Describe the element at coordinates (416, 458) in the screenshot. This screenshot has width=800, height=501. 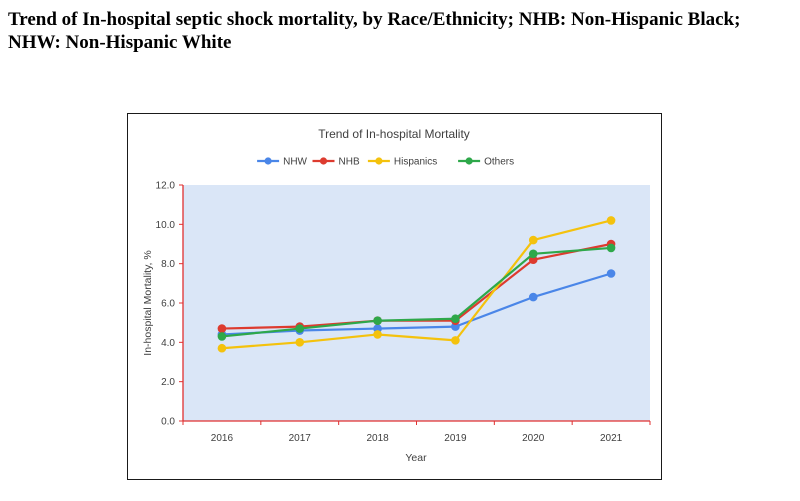
I see `x-axis-label: Year` at that location.